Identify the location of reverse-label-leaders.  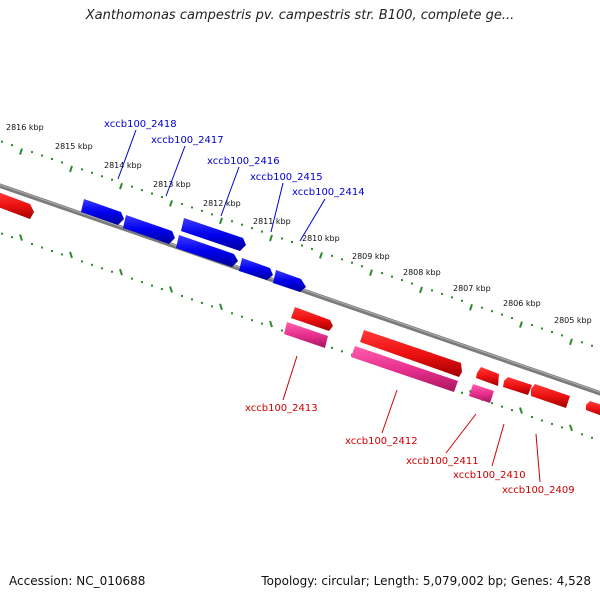
(411, 419).